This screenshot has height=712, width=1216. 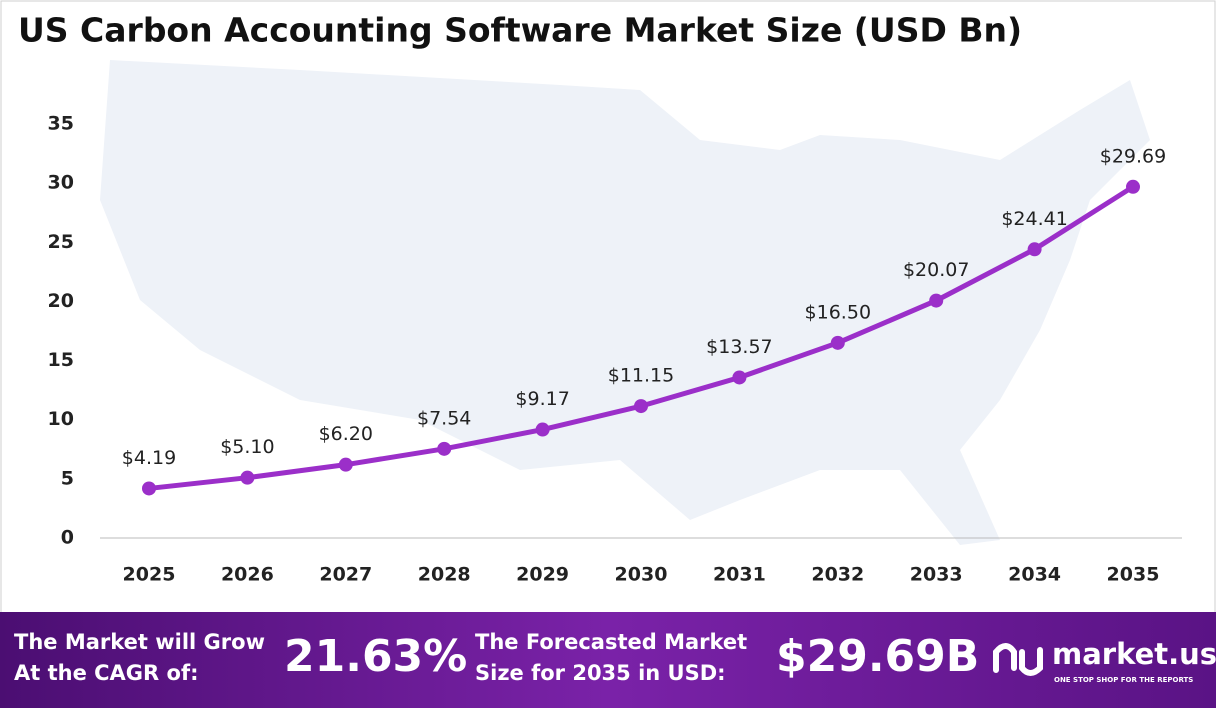 What do you see at coordinates (1018, 659) in the screenshot?
I see `logo-icon` at bounding box center [1018, 659].